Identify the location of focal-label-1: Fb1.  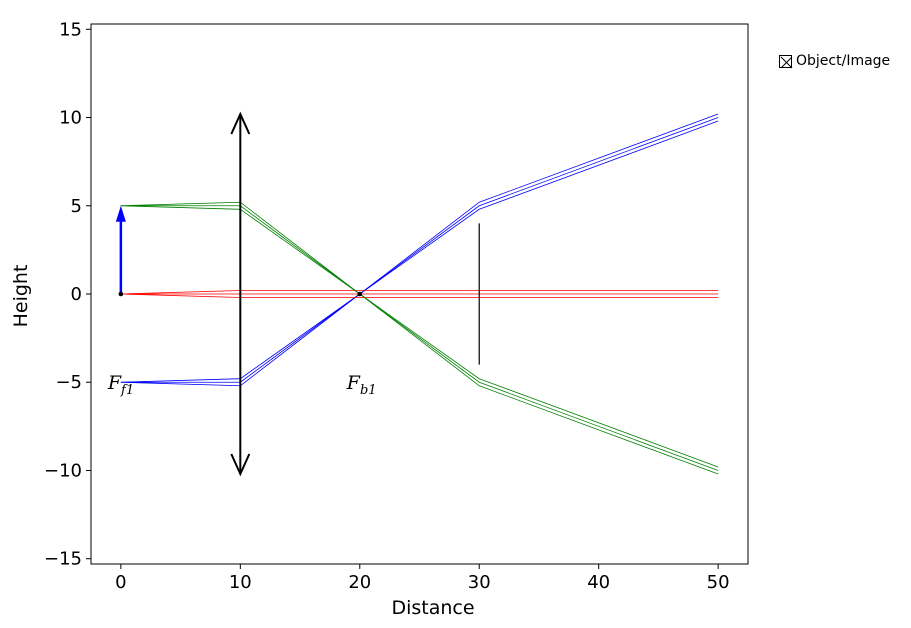
(361, 385).